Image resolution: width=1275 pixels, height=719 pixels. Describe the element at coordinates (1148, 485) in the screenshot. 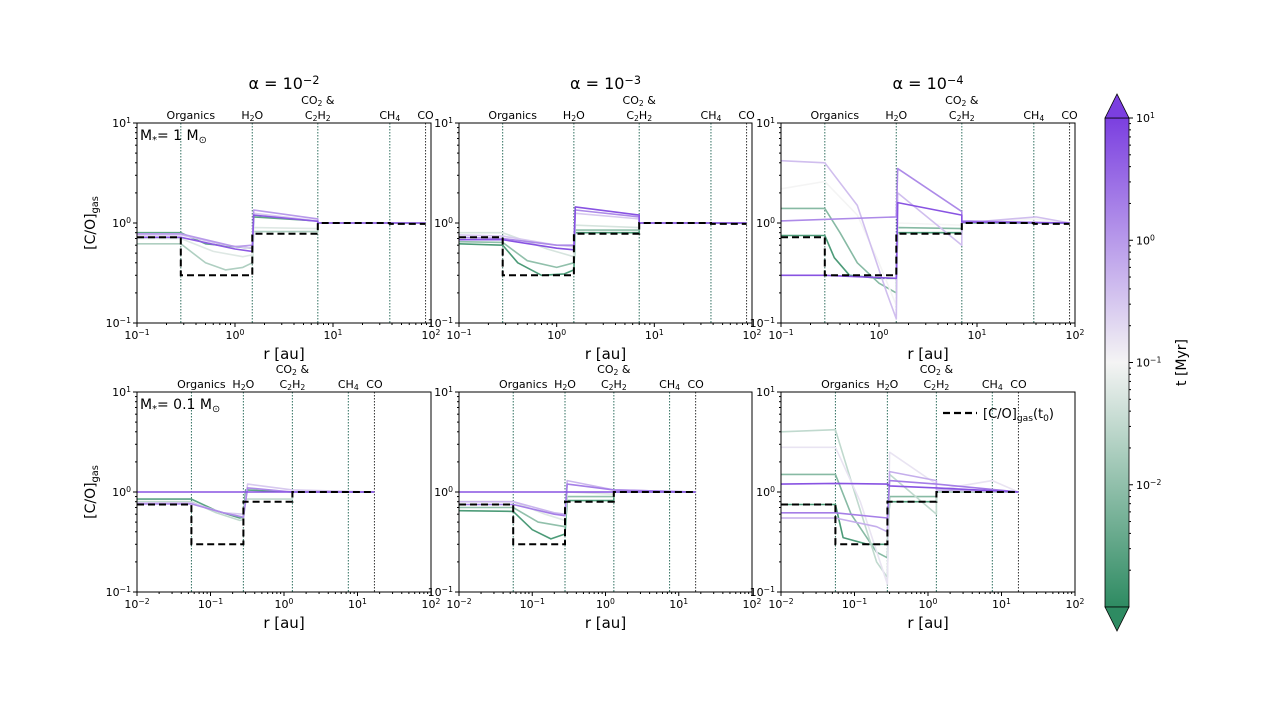

I see `colorbar-tick-label: 10⁻²` at that location.